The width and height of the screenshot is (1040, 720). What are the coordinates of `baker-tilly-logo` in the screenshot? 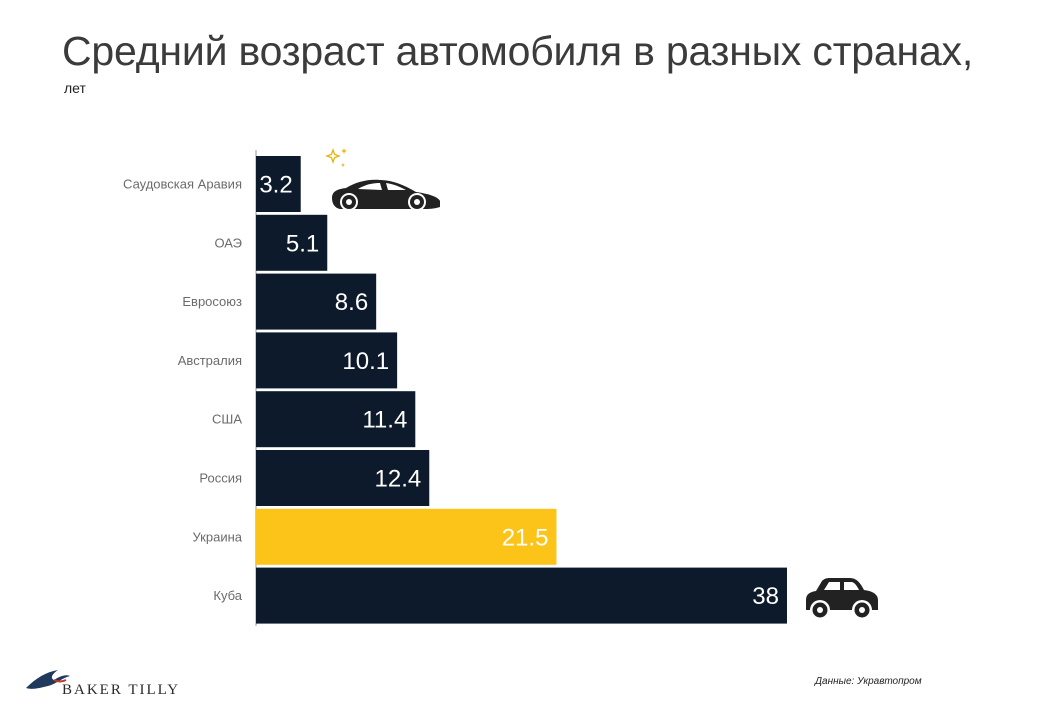 It's located at (48, 679).